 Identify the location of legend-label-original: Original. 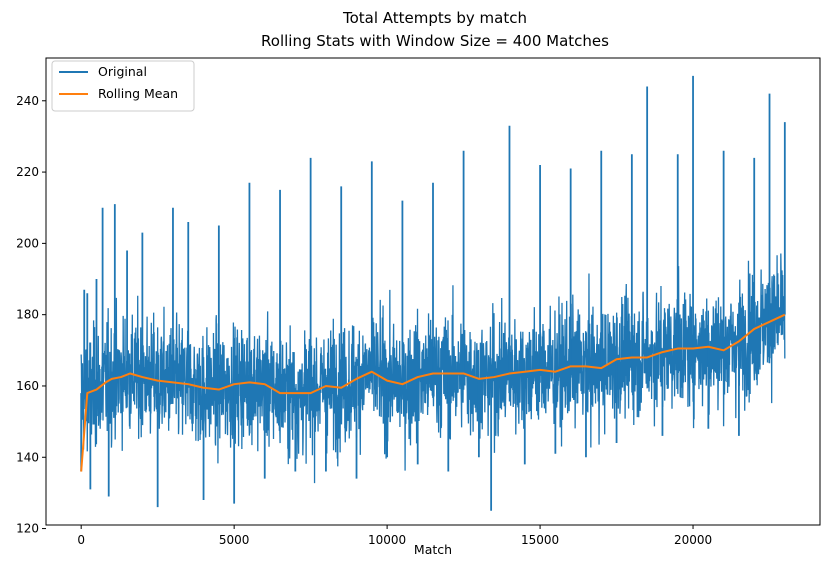
(122, 71).